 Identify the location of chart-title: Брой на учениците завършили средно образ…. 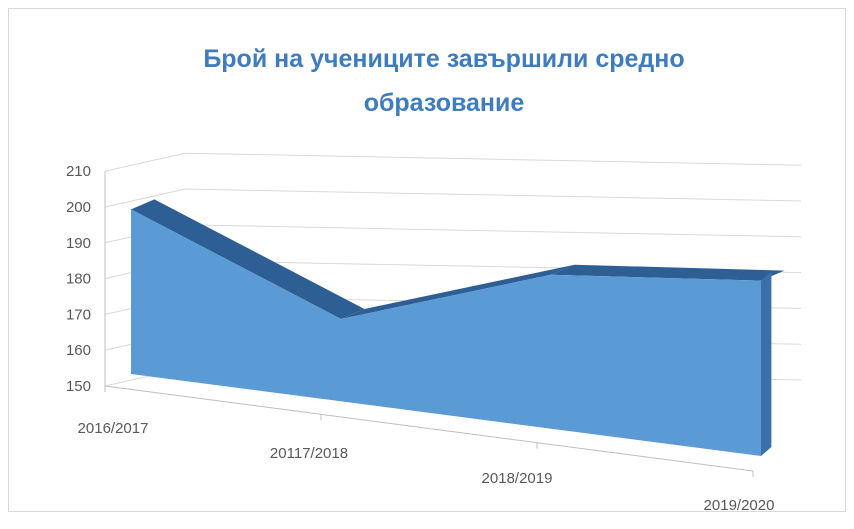
(443, 81).